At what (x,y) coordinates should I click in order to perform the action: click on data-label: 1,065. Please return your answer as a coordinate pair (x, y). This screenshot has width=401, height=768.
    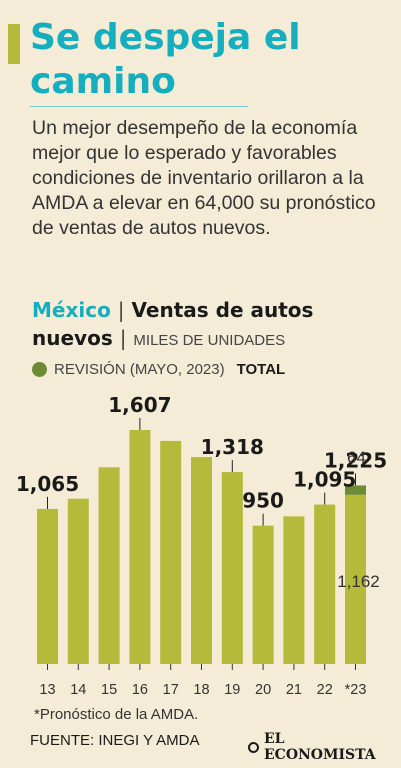
    Looking at the image, I should click on (47, 484).